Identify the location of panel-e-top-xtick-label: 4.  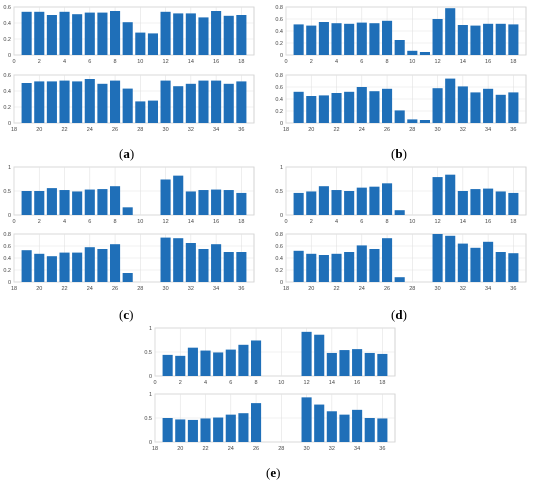
(205, 383).